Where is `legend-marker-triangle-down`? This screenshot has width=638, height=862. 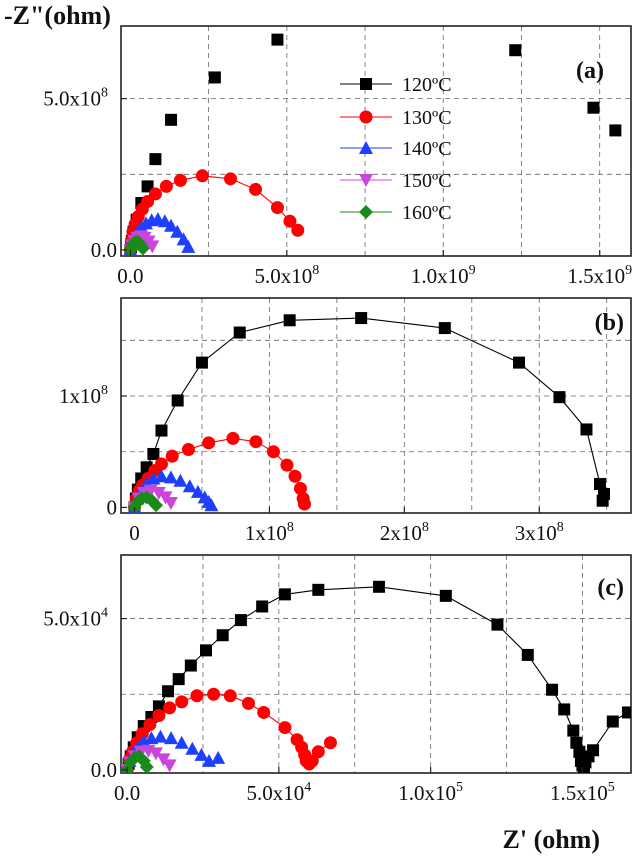
legend-marker-triangle-down is located at coordinates (366, 180).